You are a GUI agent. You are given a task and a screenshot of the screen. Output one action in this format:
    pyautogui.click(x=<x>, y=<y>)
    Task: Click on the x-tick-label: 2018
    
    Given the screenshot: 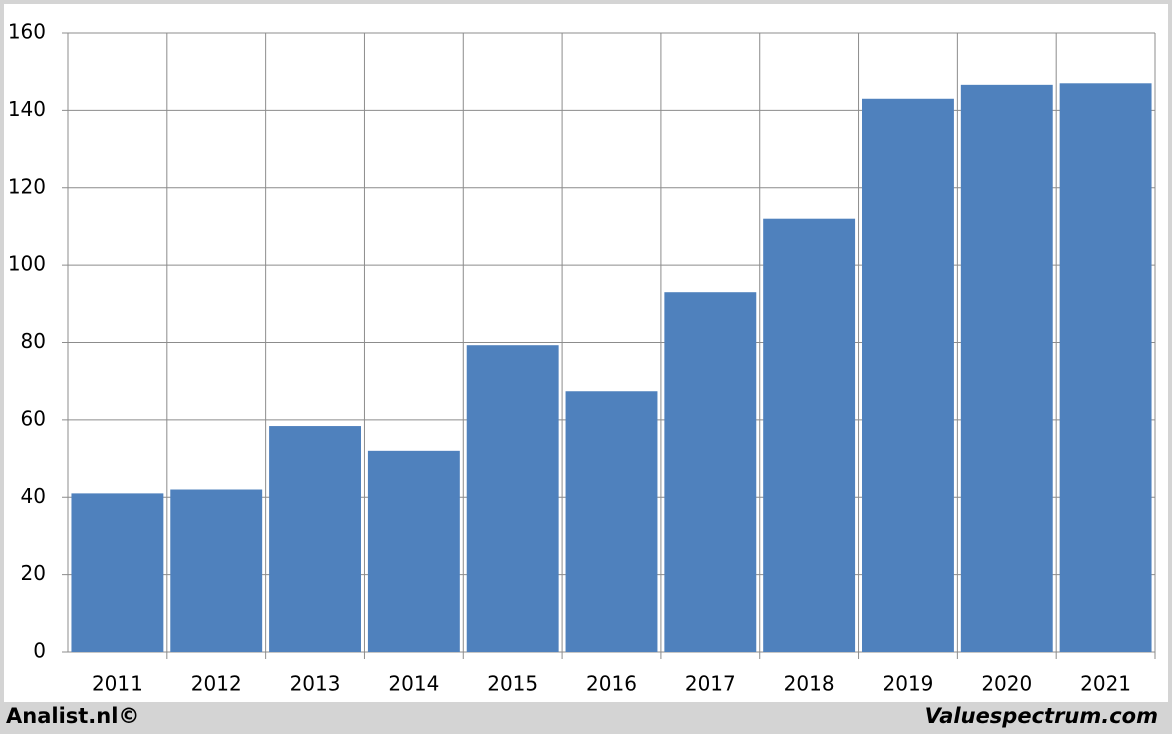 What is the action you would take?
    pyautogui.click(x=809, y=684)
    